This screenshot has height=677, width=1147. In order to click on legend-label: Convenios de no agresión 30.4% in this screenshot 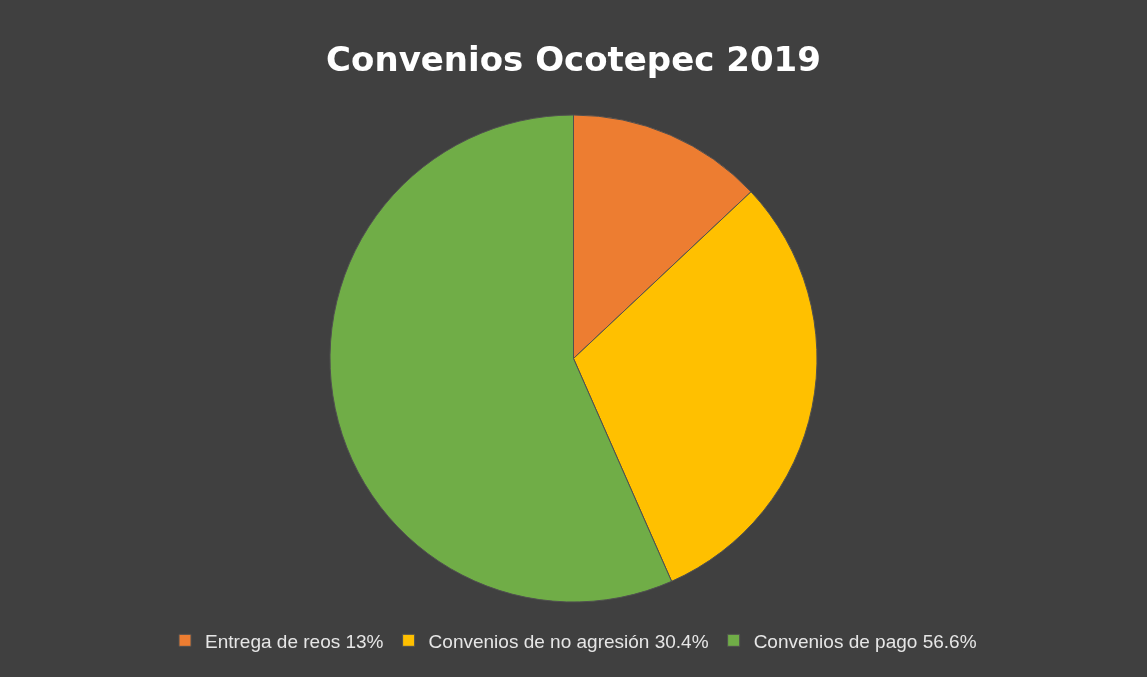, I will do `click(568, 641)`.